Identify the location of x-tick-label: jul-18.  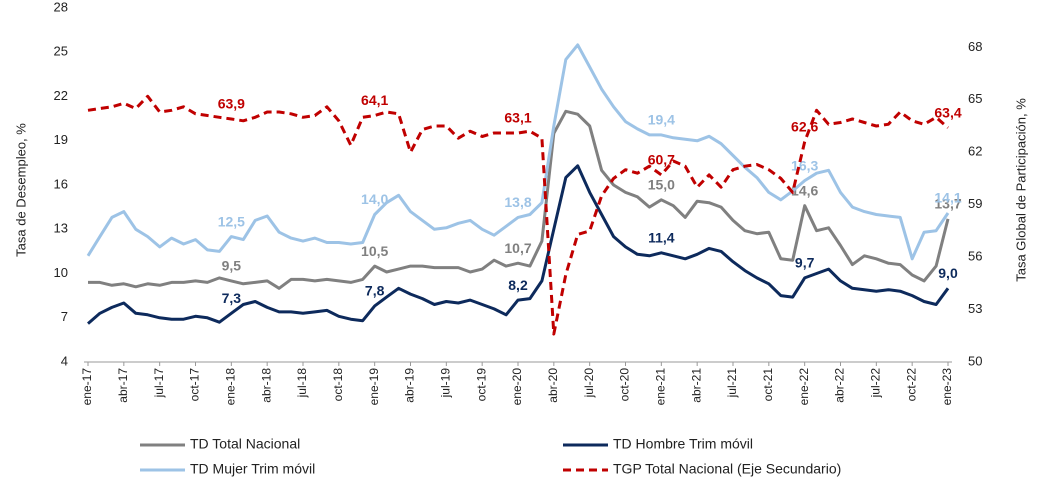
(302, 383).